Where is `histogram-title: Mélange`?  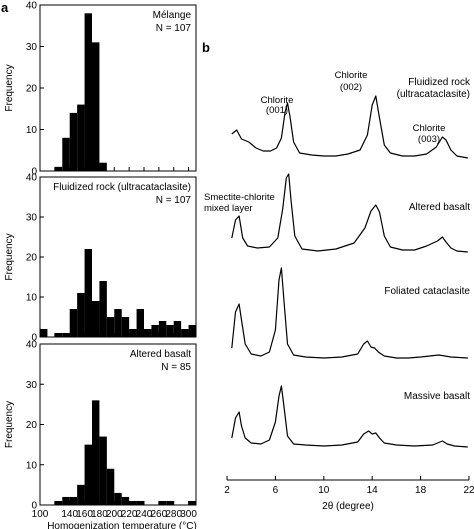 histogram-title: Mélange is located at coordinates (172, 15).